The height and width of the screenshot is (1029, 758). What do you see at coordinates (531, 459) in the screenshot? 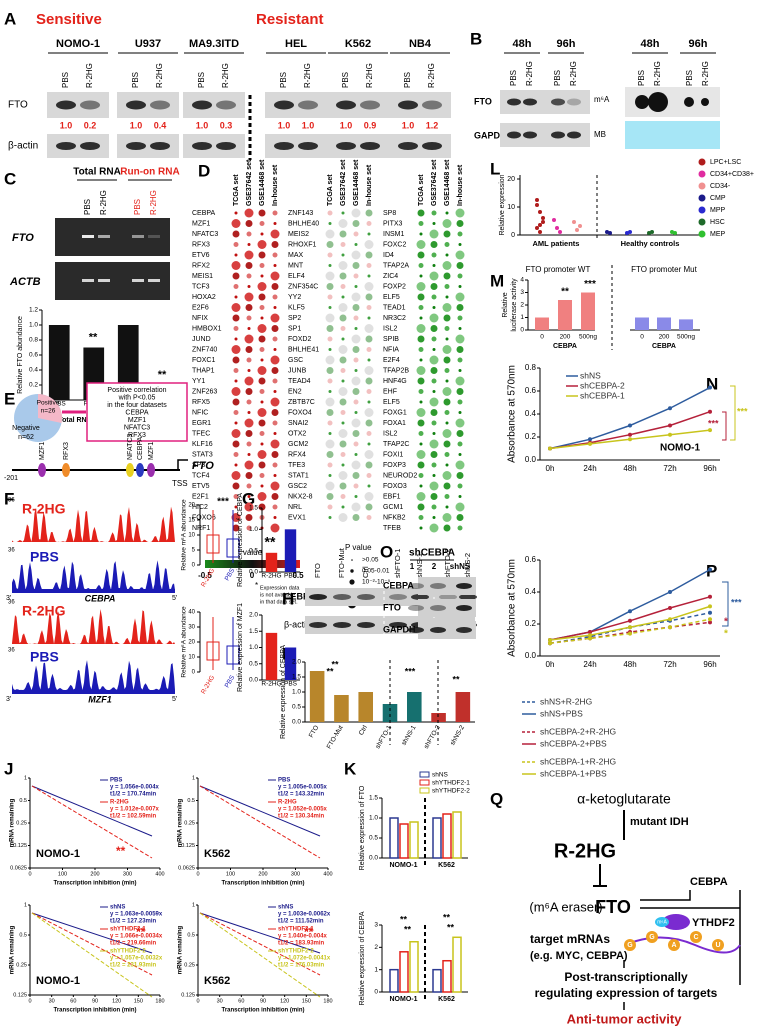
I see `label: 0.0` at bounding box center [531, 459].